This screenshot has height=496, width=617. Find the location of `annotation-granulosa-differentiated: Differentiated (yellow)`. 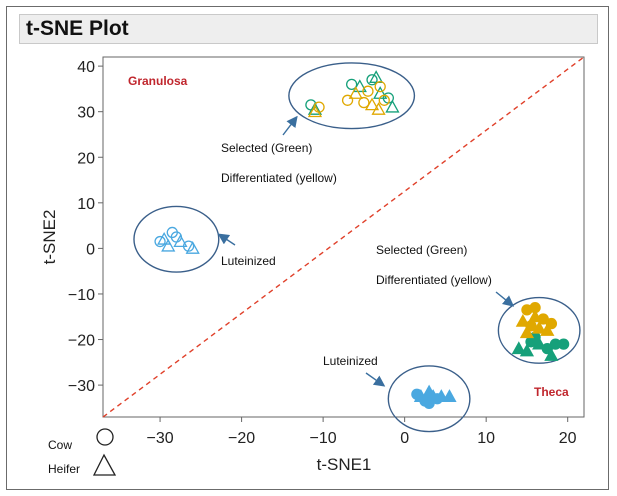

annotation-granulosa-differentiated: Differentiated (yellow) is located at coordinates (279, 178).